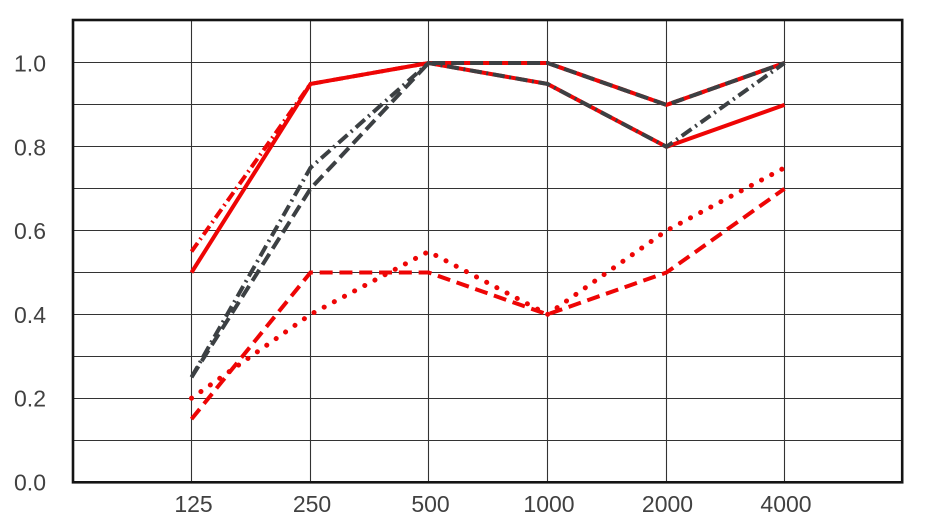 The height and width of the screenshot is (527, 940). Describe the element at coordinates (30, 147) in the screenshot. I see `svg-text: 0.8` at that location.